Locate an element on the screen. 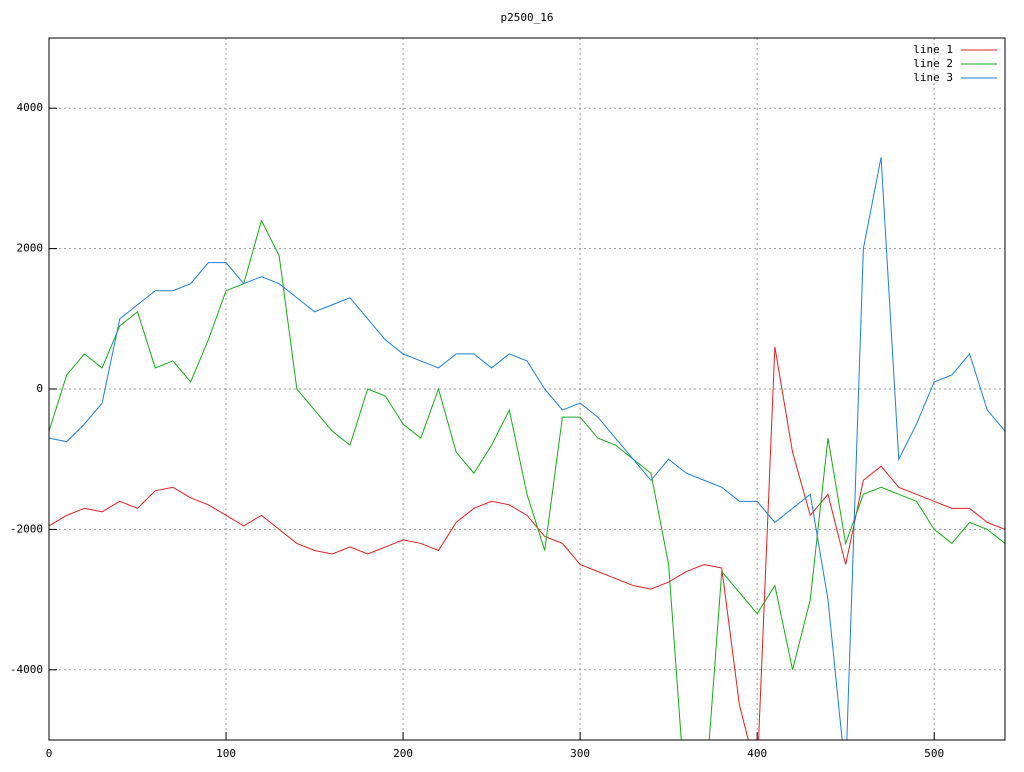 Image resolution: width=1024 pixels, height=772 pixels. y-tick-label: 2000 is located at coordinates (30, 248).